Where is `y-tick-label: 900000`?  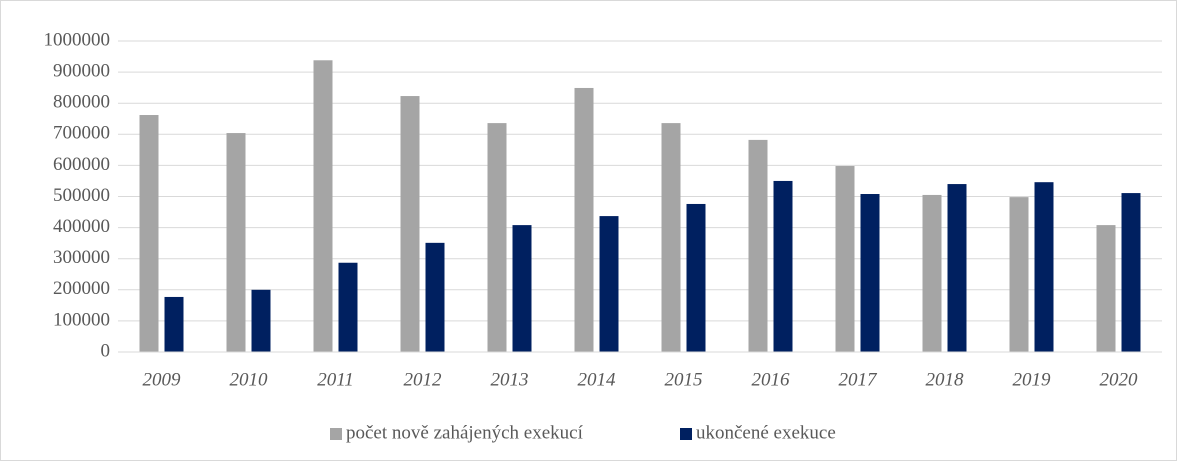
y-tick-label: 900000 is located at coordinates (81, 70).